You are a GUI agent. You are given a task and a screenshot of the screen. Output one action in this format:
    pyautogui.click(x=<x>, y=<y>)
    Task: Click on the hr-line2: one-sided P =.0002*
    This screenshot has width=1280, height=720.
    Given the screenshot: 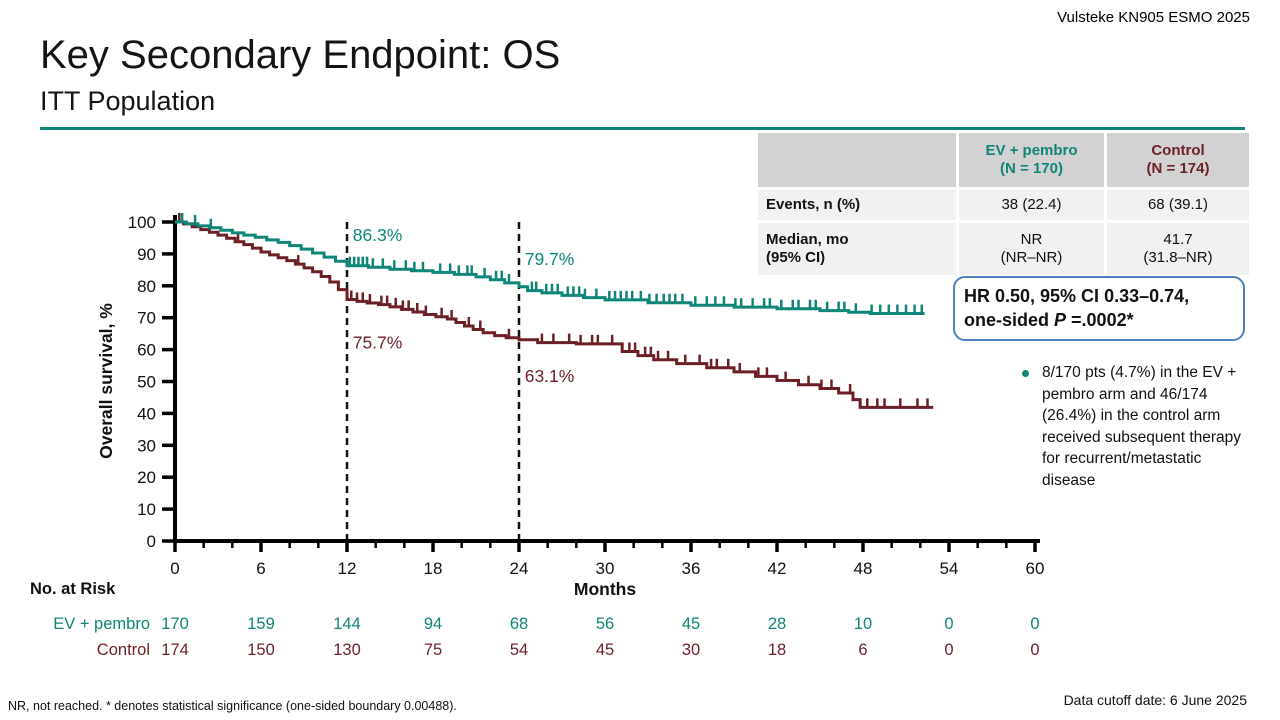 What is the action you would take?
    pyautogui.click(x=1100, y=320)
    